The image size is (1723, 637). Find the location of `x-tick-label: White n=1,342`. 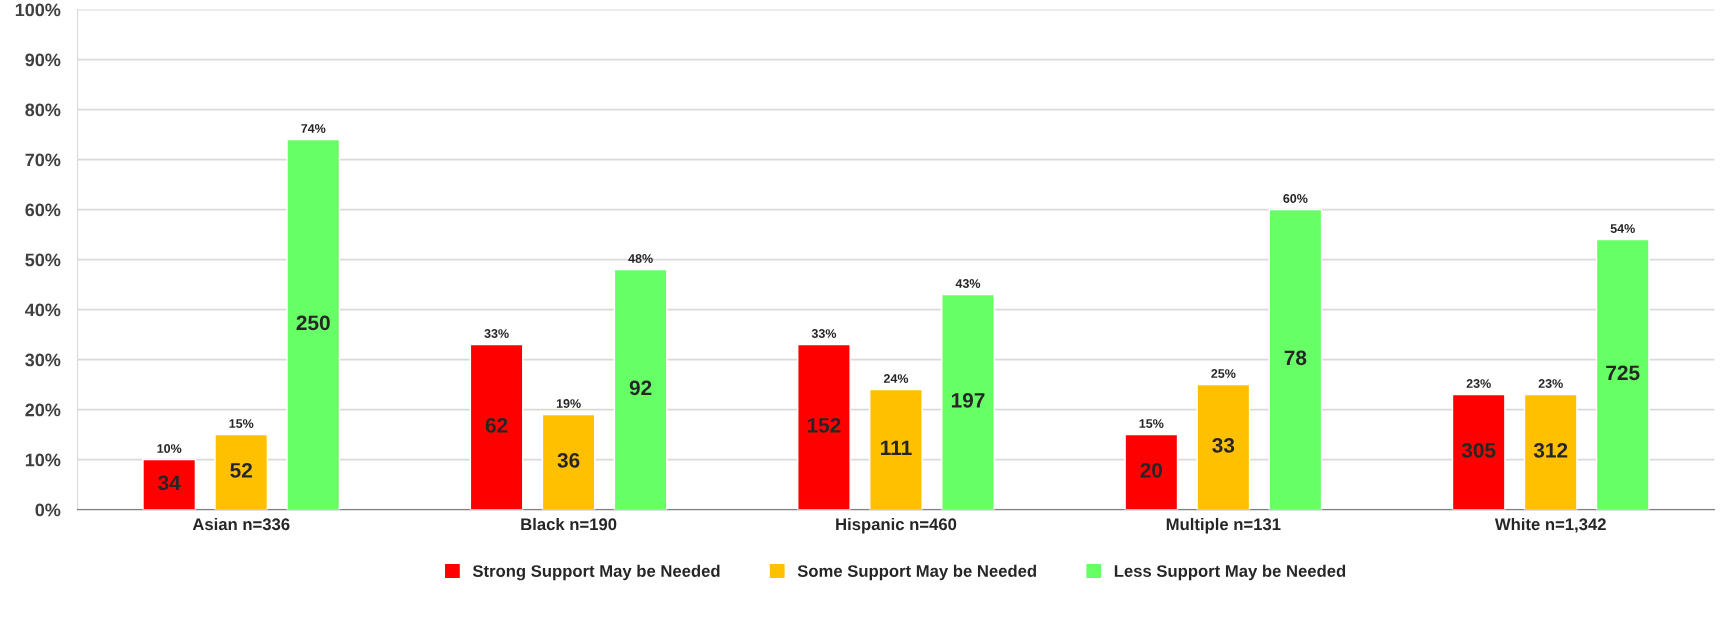

x-tick-label: White n=1,342 is located at coordinates (1550, 525).